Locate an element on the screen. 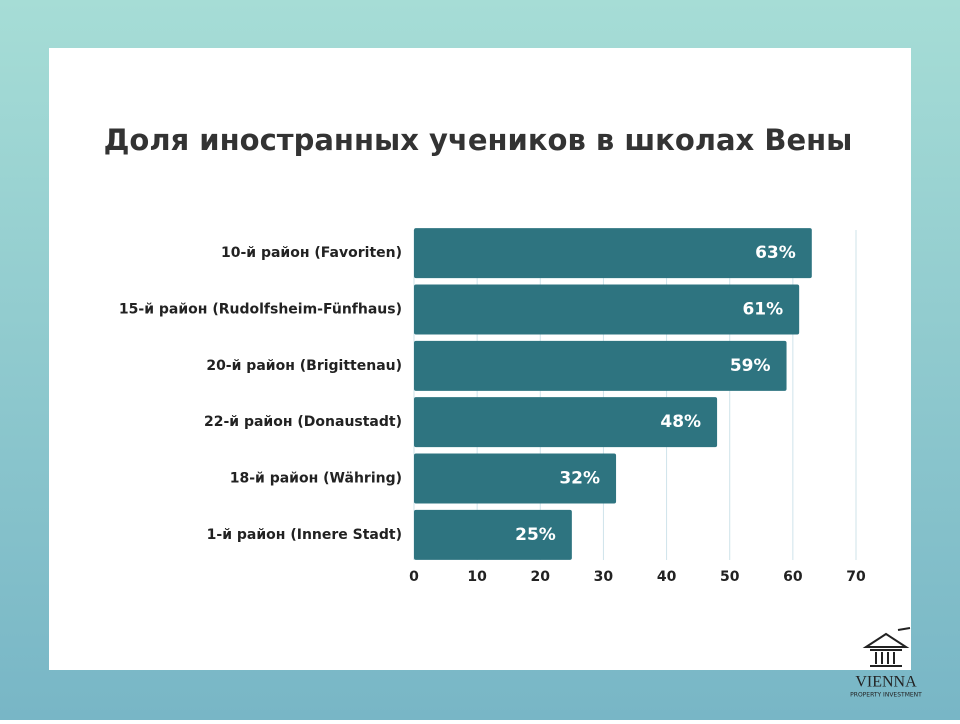 The image size is (960, 724). x-tick-label: 0 is located at coordinates (414, 577).